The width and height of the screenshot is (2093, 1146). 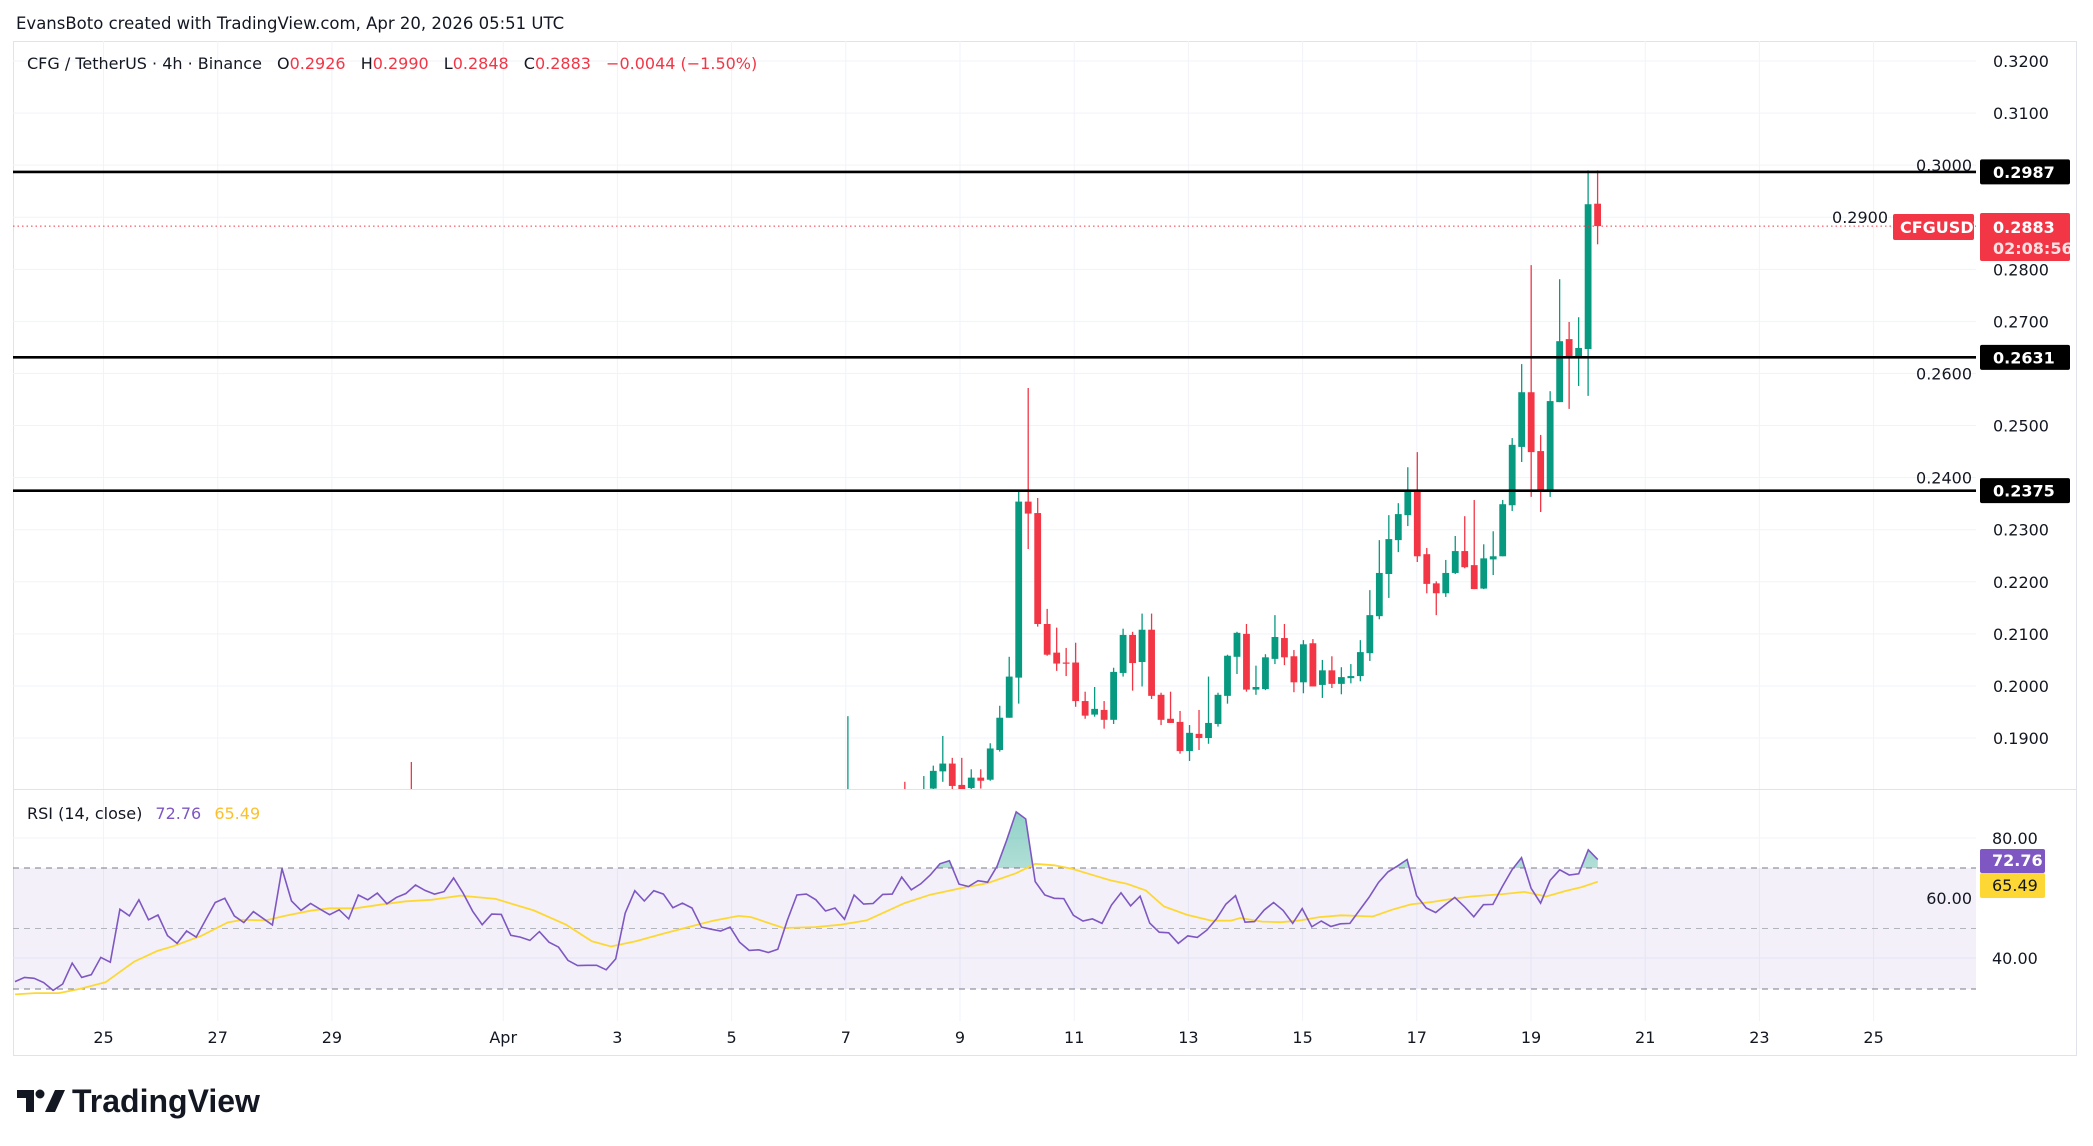 What do you see at coordinates (2021, 582) in the screenshot?
I see `price-tick-label: 0.2200` at bounding box center [2021, 582].